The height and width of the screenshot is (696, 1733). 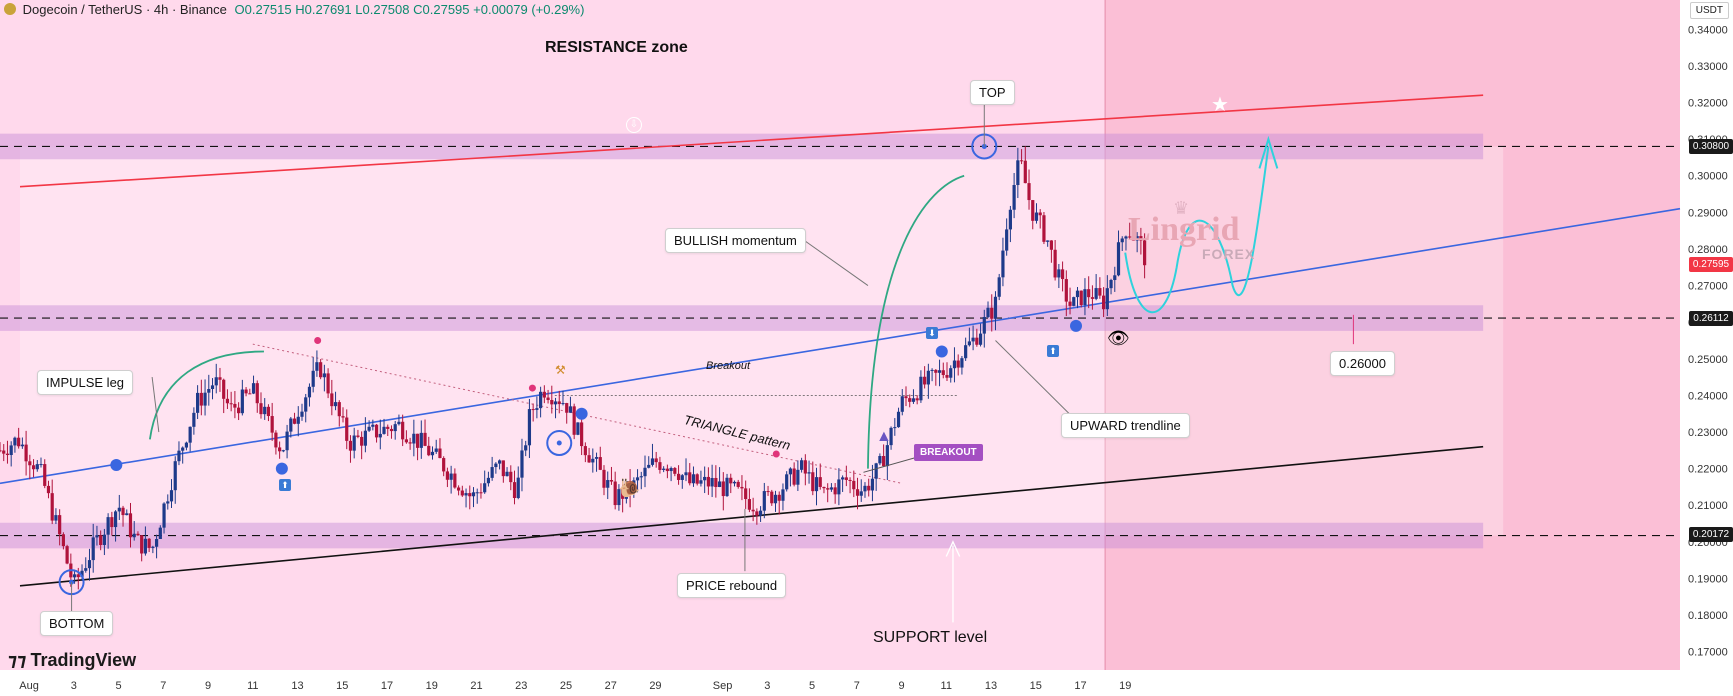 I want to click on impulse-arrow, so click(x=206, y=395).